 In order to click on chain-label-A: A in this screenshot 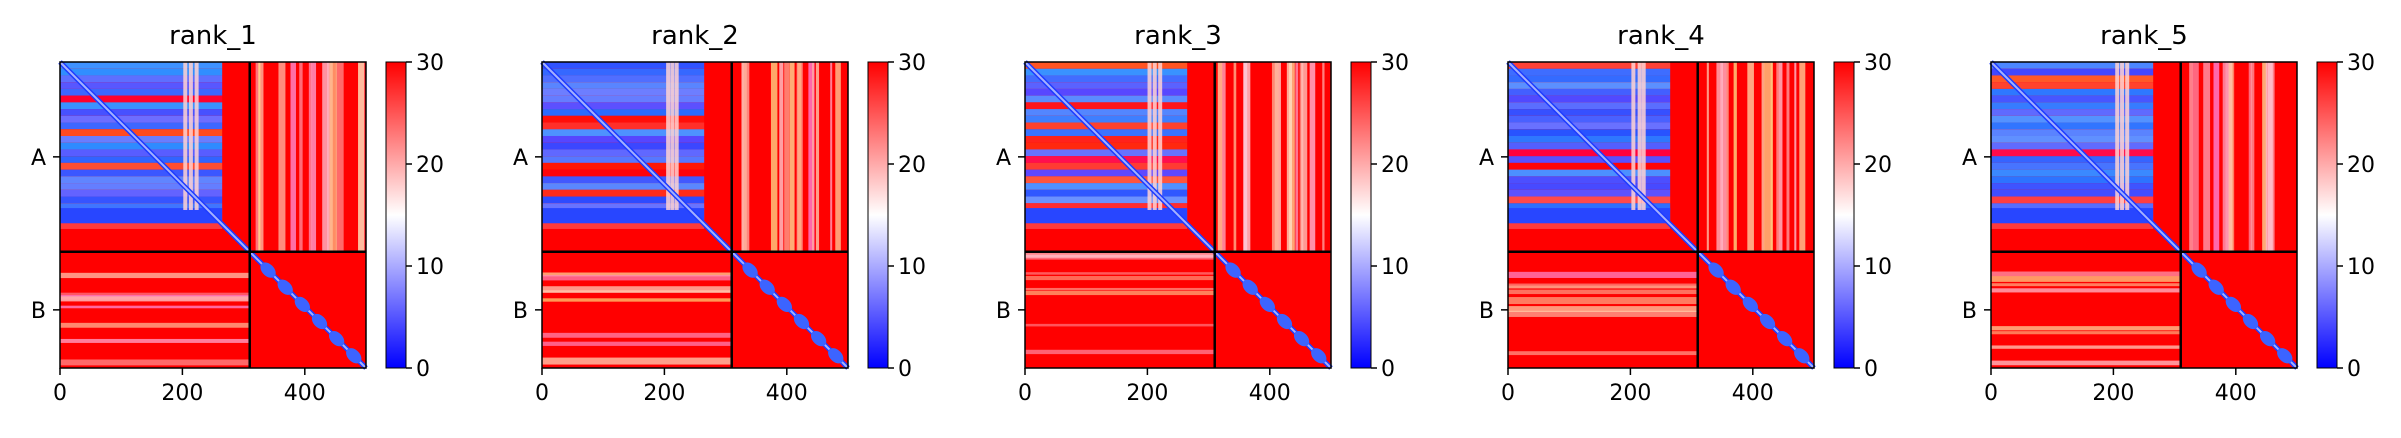, I will do `click(520, 158)`.